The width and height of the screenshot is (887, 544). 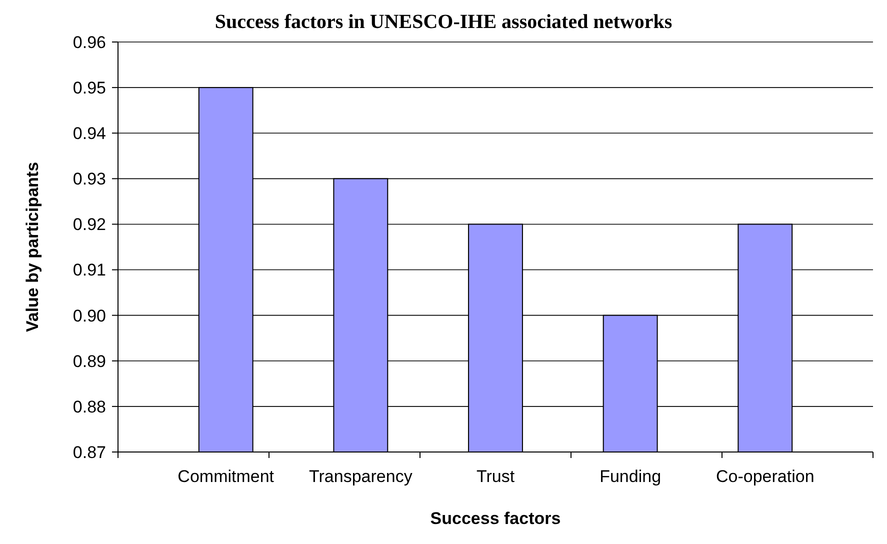 What do you see at coordinates (495, 518) in the screenshot?
I see `x-axis-title: Success factors` at bounding box center [495, 518].